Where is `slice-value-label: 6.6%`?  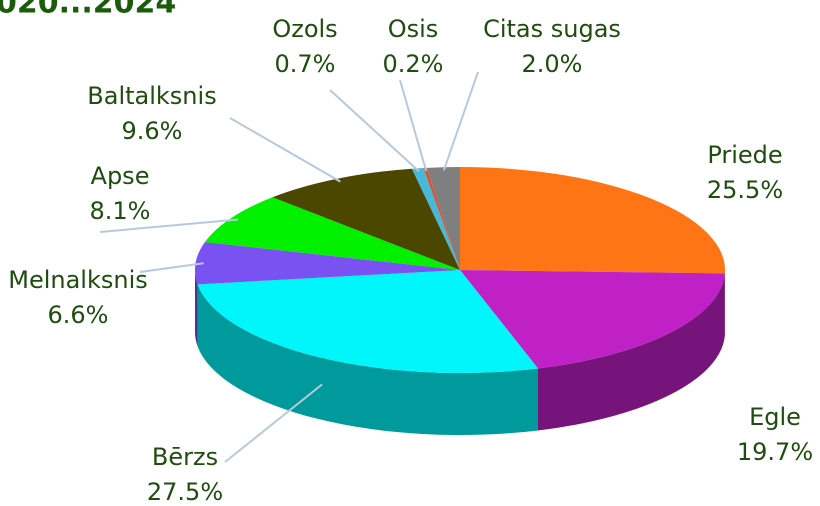 slice-value-label: 6.6% is located at coordinates (78, 315).